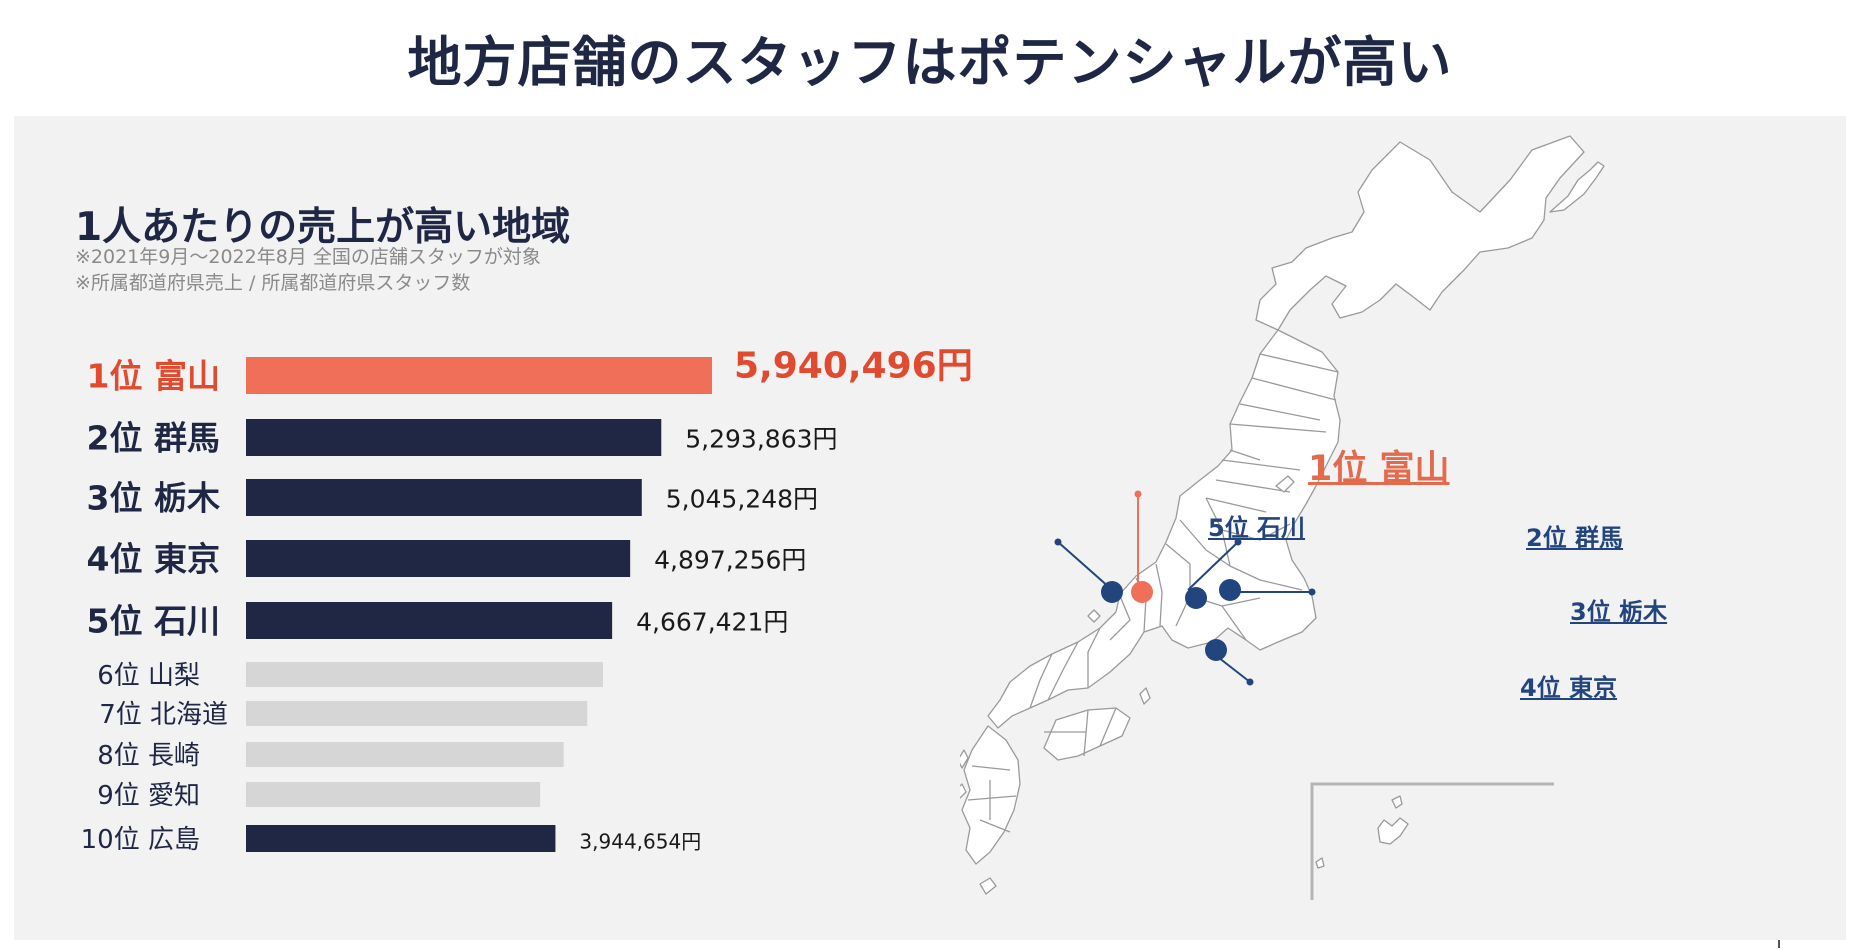 This screenshot has width=1860, height=950. Describe the element at coordinates (1619, 612) in the screenshot. I see `map-label-tochigi: 3位 栃木` at that location.